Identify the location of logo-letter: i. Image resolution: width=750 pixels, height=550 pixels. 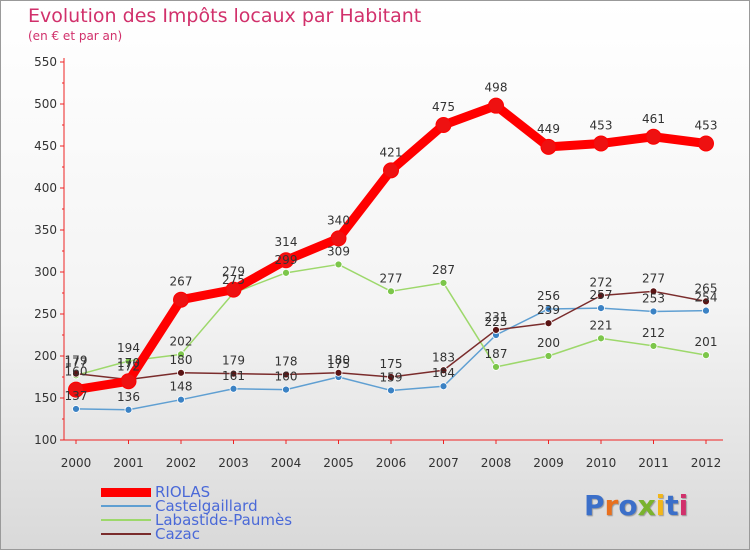
(683, 505).